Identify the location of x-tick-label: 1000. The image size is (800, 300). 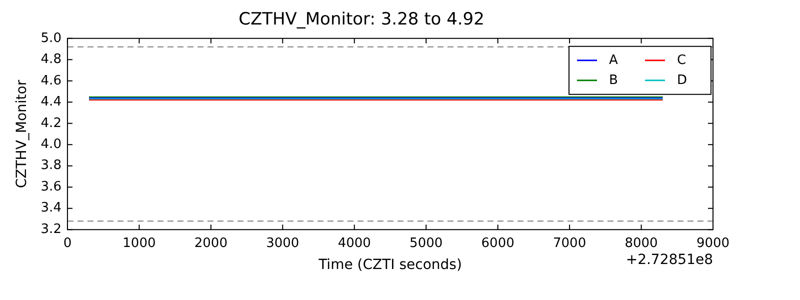
(139, 243).